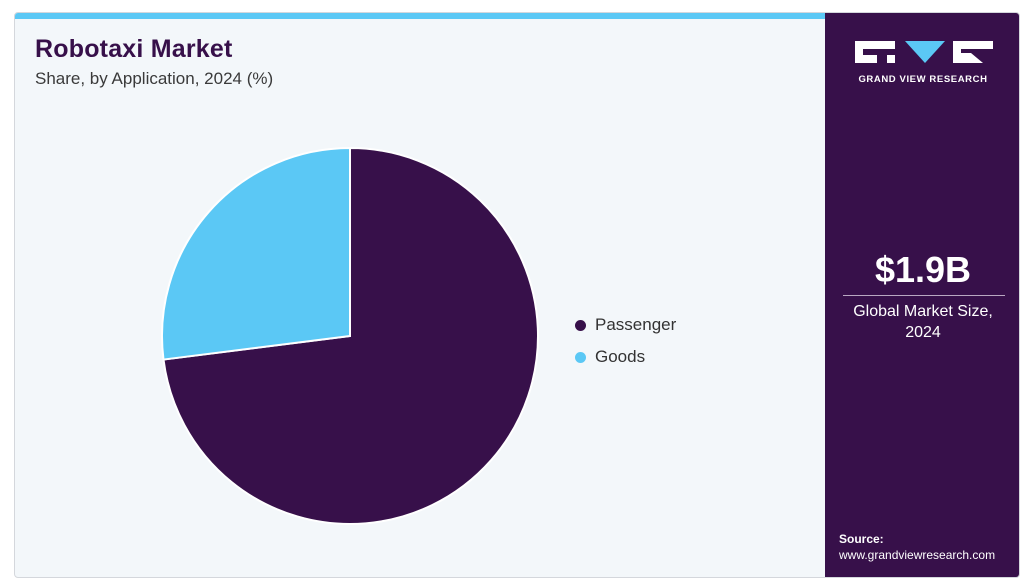 The height and width of the screenshot is (581, 1031). What do you see at coordinates (580, 357) in the screenshot?
I see `legend-swatch-goods` at bounding box center [580, 357].